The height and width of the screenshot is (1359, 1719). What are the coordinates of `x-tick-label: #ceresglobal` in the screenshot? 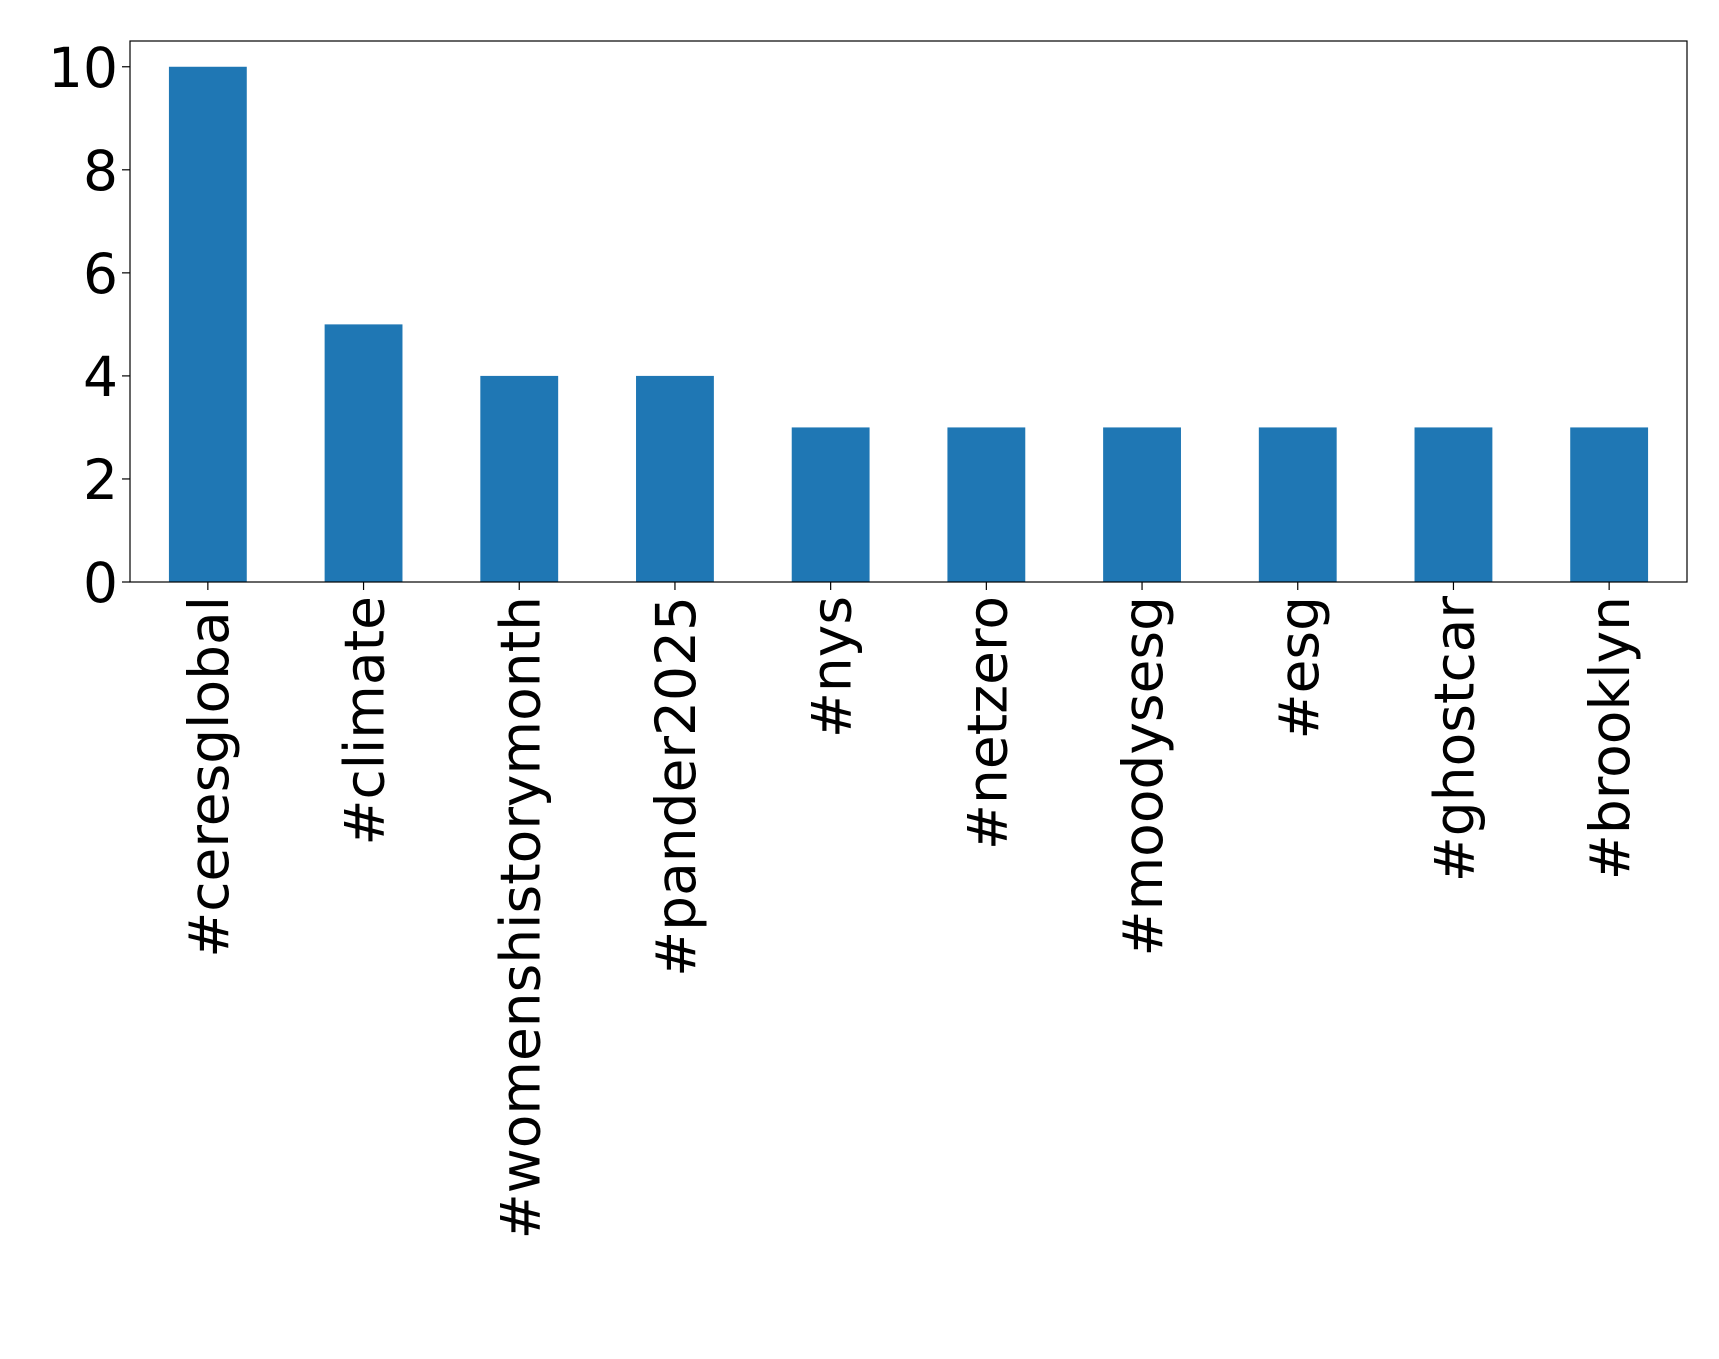 It's located at (209, 777).